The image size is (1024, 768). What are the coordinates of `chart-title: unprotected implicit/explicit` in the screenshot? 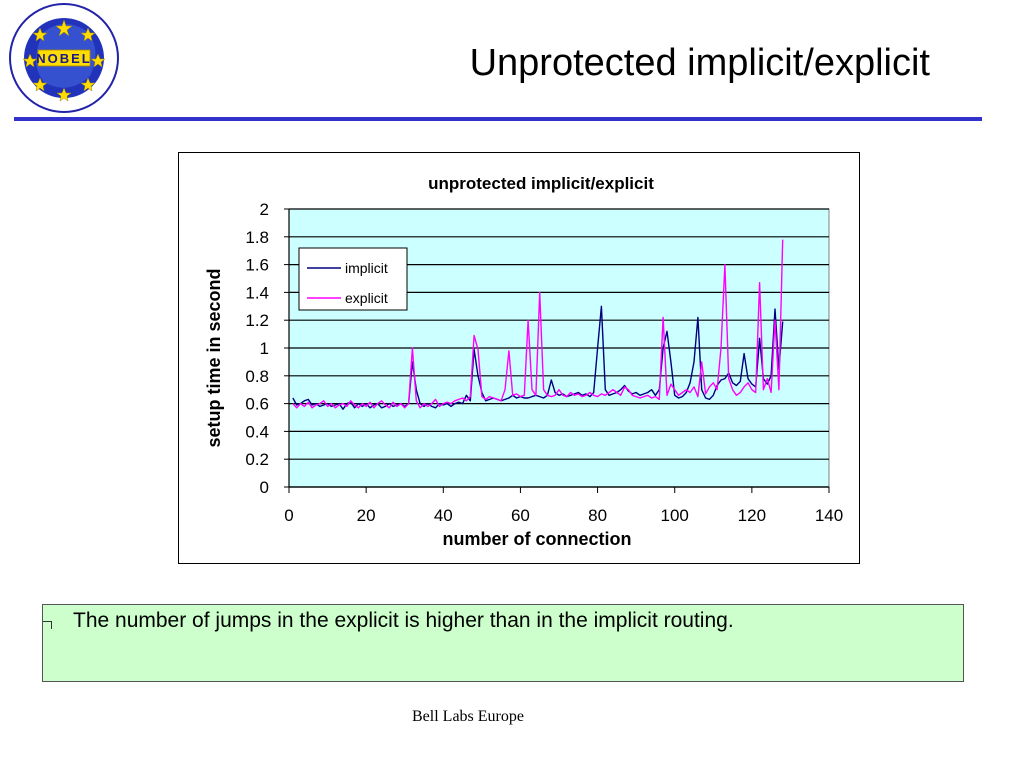 It's located at (541, 183).